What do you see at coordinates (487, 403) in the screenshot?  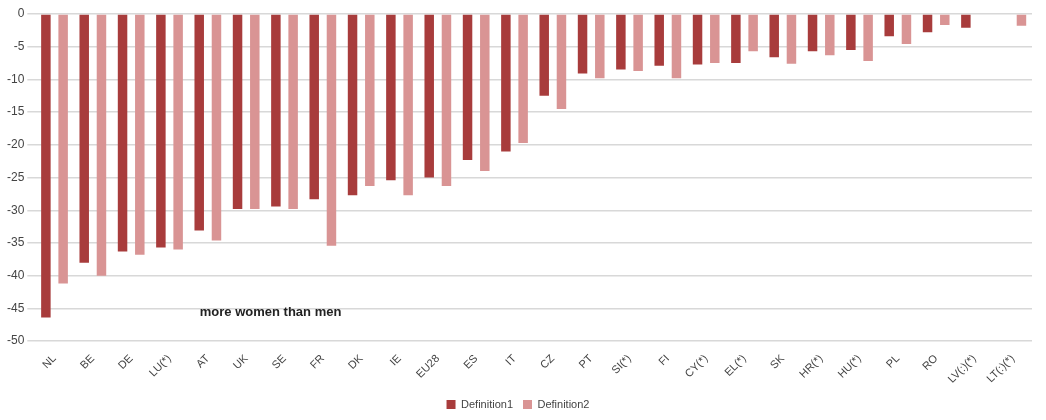 I see `legend-label: Definition1` at bounding box center [487, 403].